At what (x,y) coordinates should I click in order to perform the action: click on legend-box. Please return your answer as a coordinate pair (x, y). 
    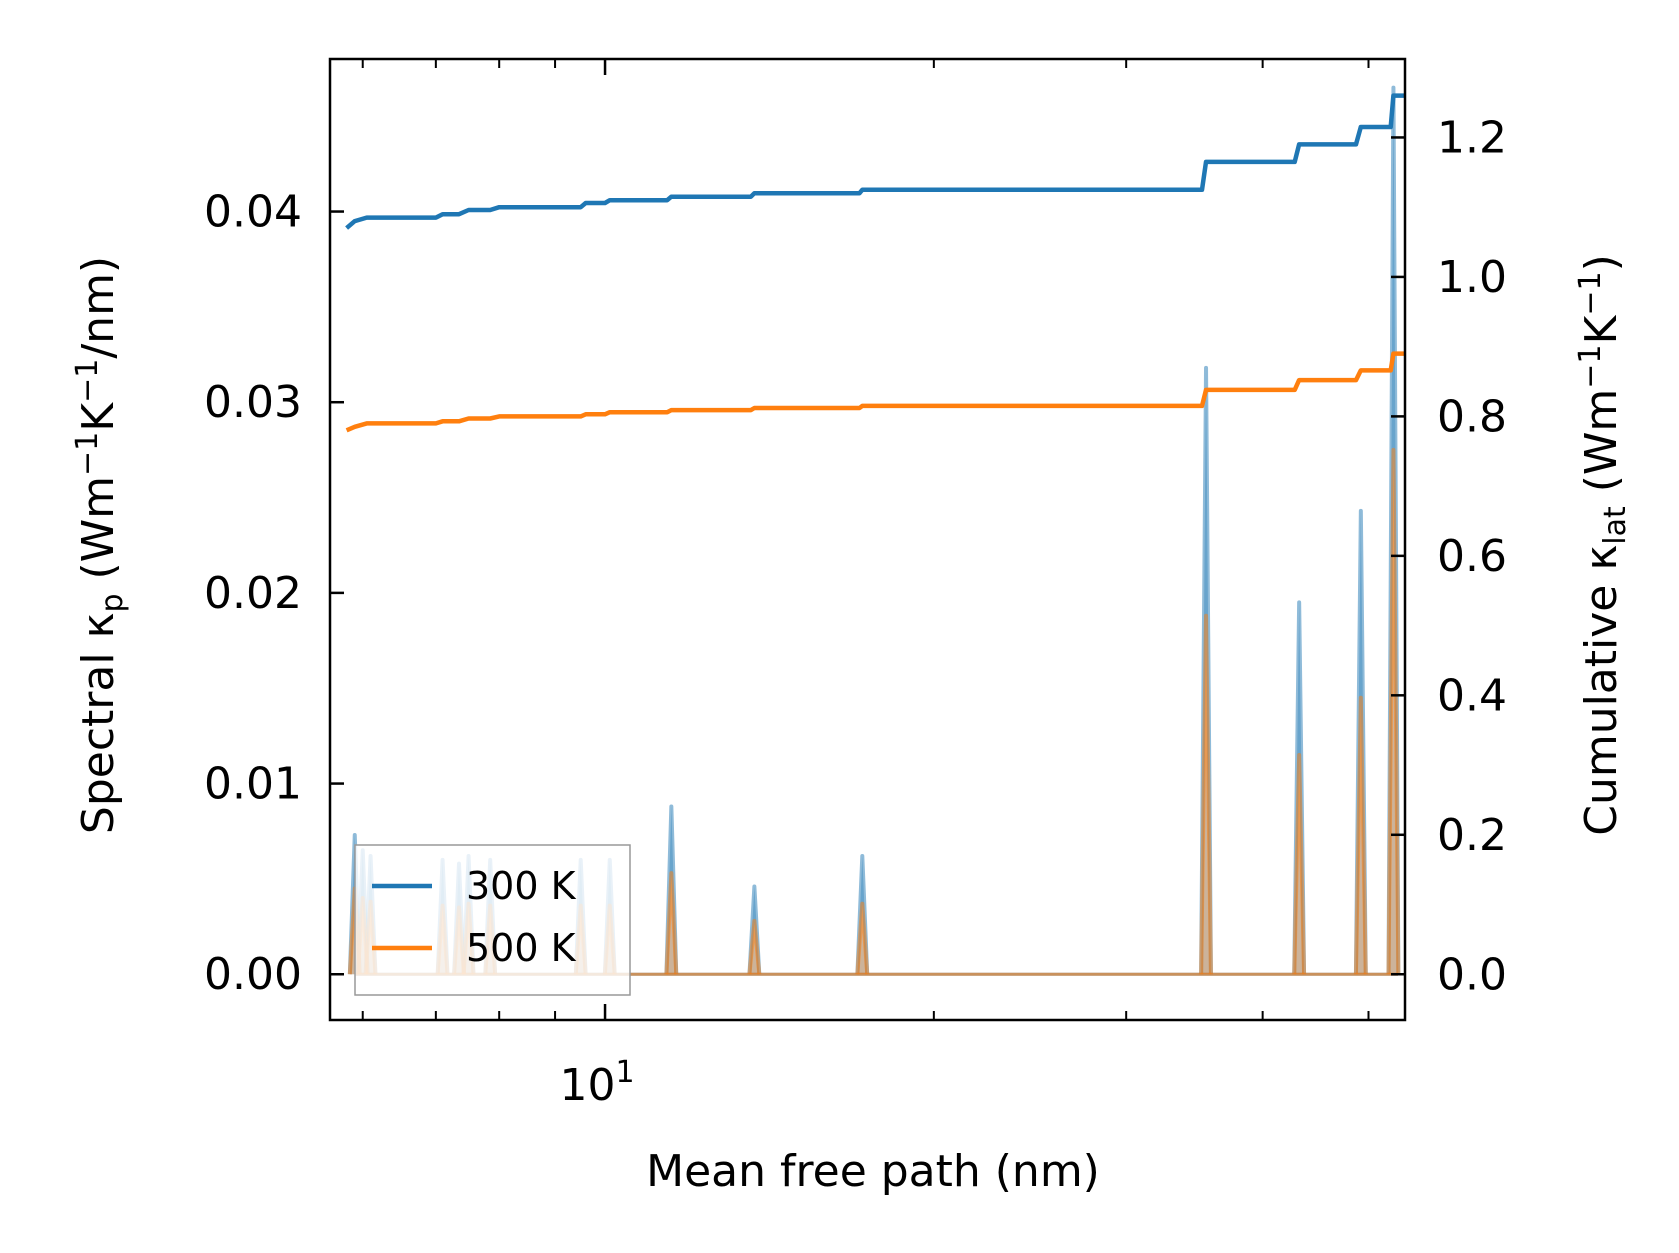
    Looking at the image, I should click on (492, 920).